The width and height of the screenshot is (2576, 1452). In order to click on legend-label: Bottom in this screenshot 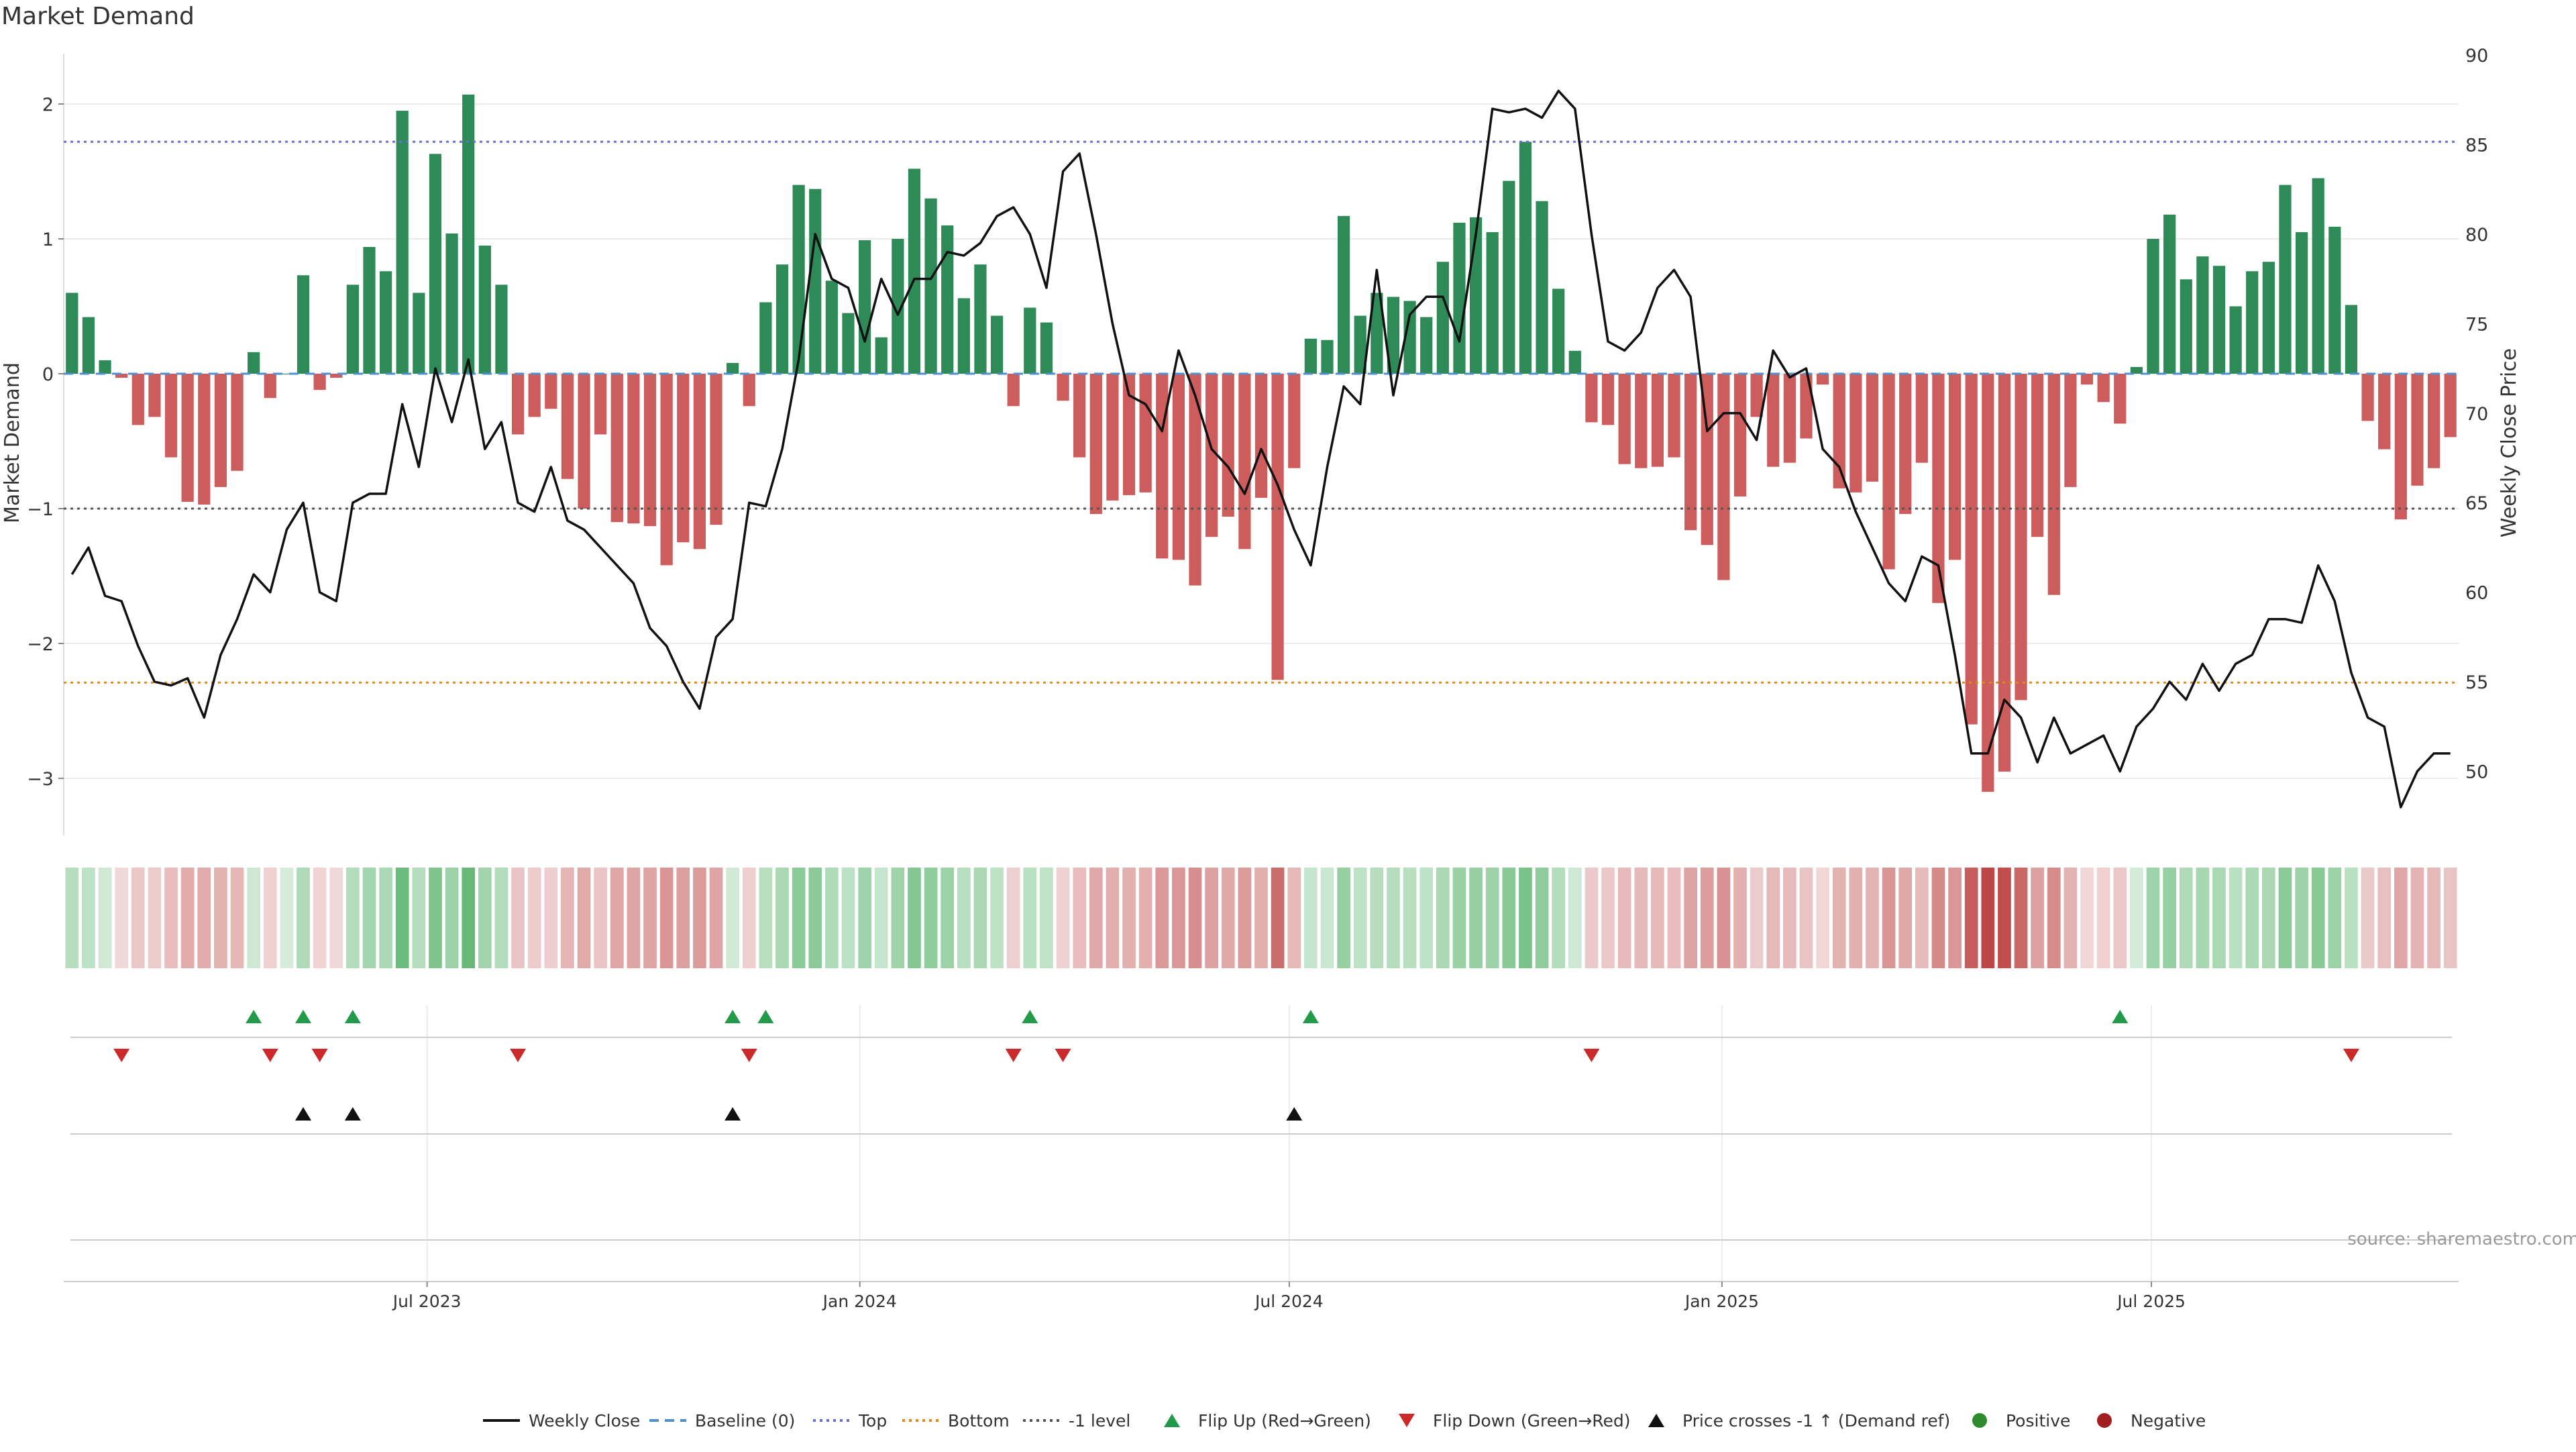, I will do `click(979, 1421)`.